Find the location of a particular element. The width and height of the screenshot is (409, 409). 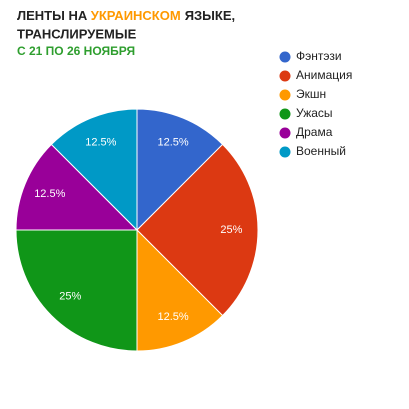

title-part: ЛЕНТЫ НА is located at coordinates (52, 15).